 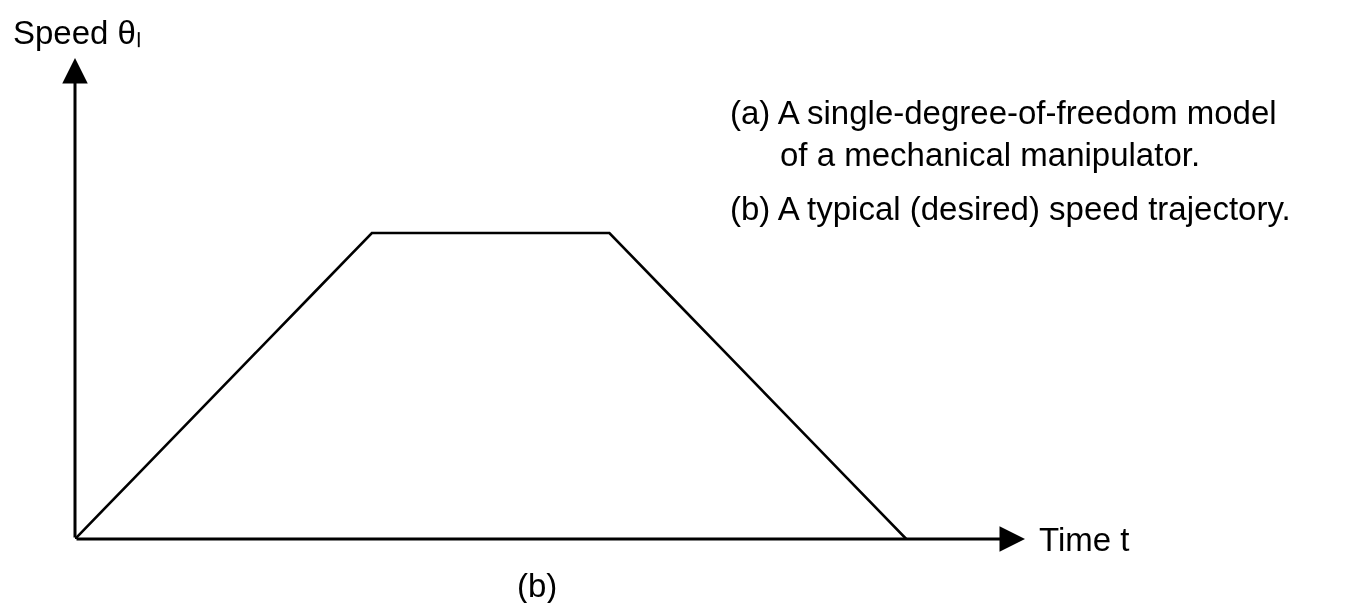 I want to click on text: (b) A typical (desired) speed trajectory., so click(x=1010, y=208).